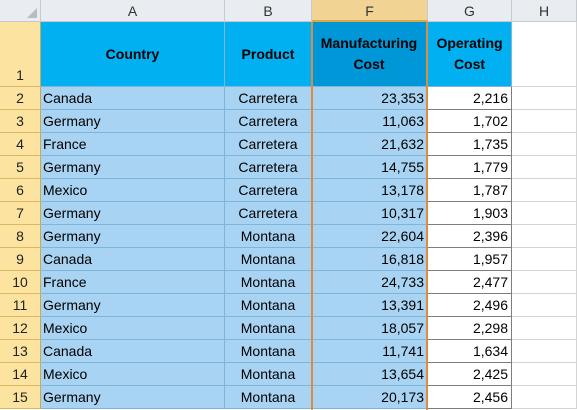  Describe the element at coordinates (470, 374) in the screenshot. I see `operating-cost-cell: 2,425` at that location.